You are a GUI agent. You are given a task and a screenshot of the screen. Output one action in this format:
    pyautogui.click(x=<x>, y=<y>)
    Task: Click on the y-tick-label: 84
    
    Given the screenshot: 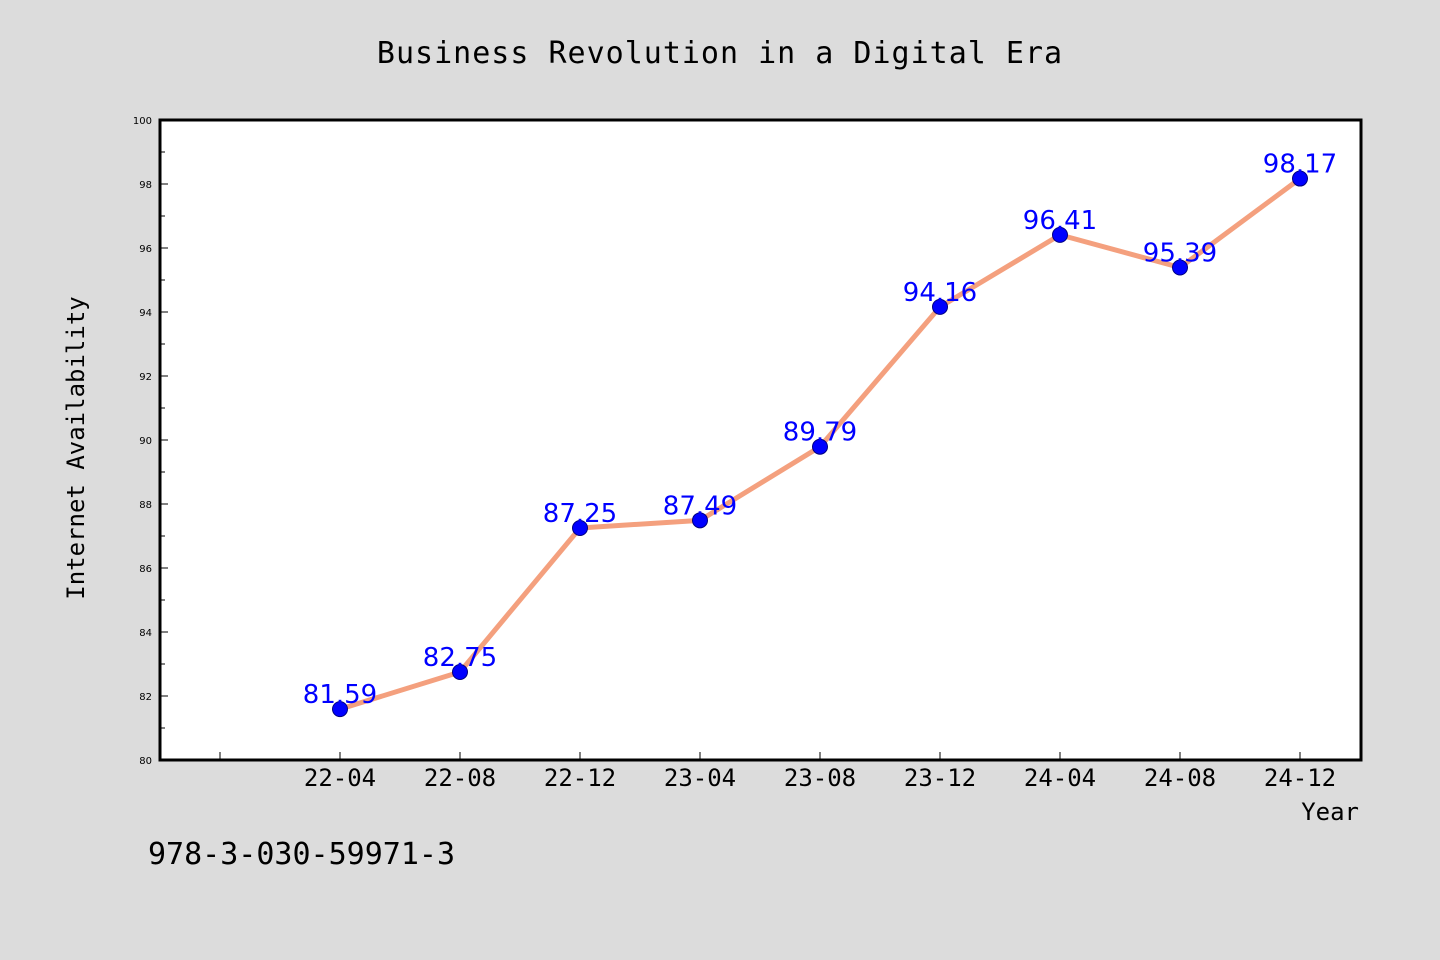 What is the action you would take?
    pyautogui.click(x=145, y=633)
    